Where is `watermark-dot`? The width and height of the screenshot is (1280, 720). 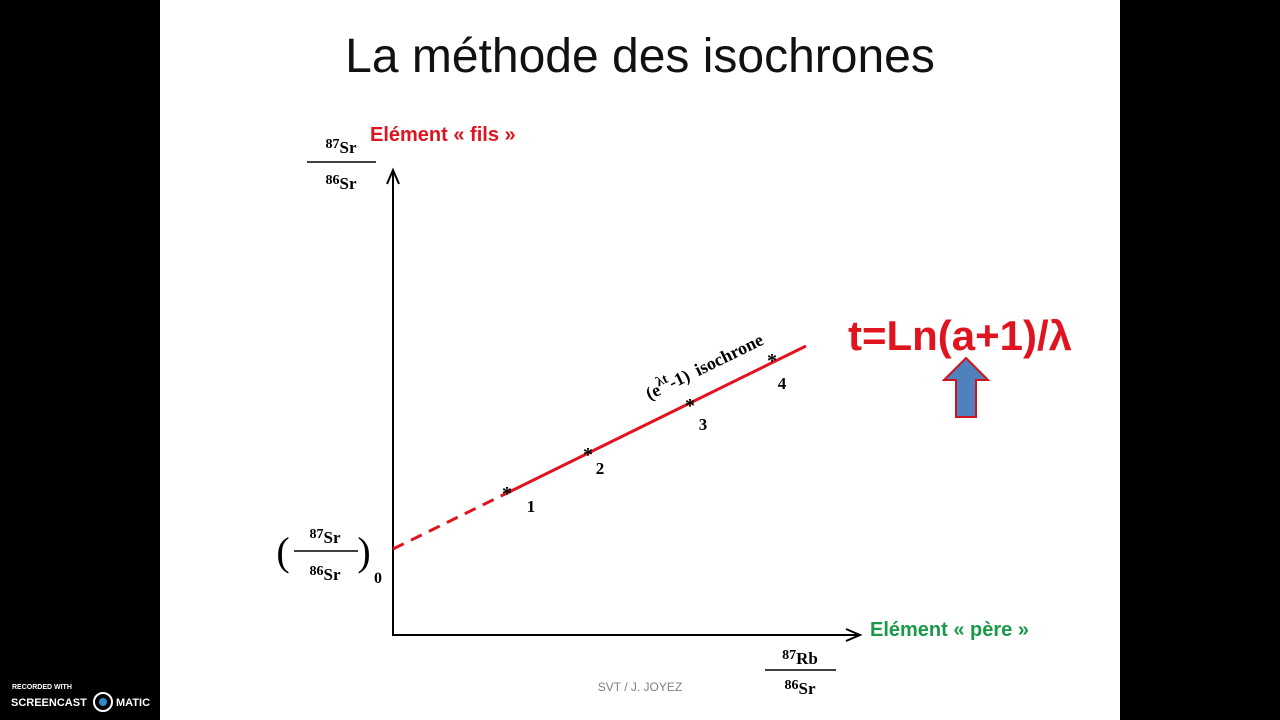 watermark-dot is located at coordinates (103, 702).